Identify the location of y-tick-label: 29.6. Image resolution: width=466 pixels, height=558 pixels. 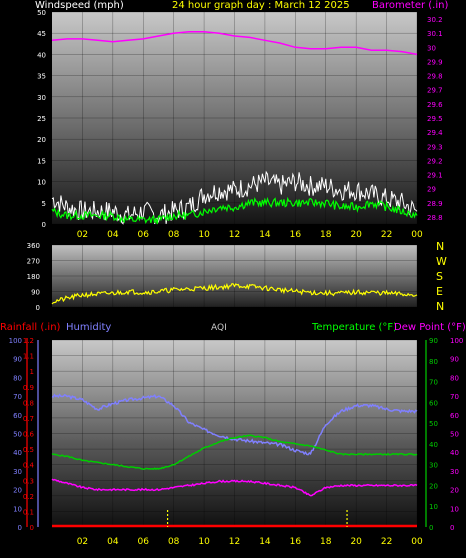
(435, 105).